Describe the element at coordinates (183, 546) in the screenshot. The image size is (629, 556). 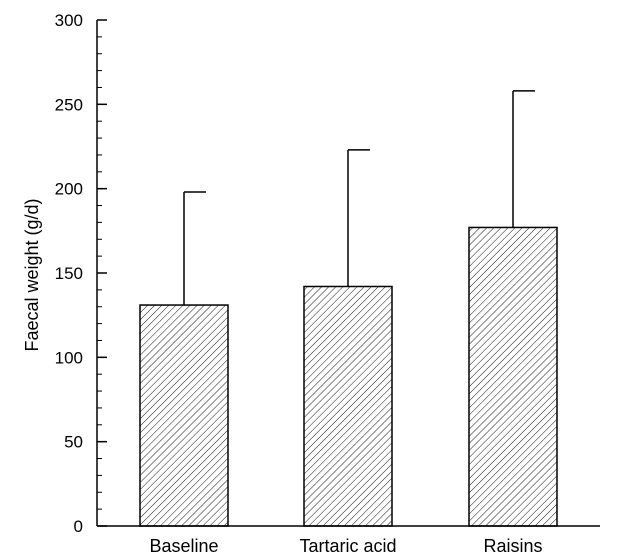
I see `x-category-label: Baseline` at that location.